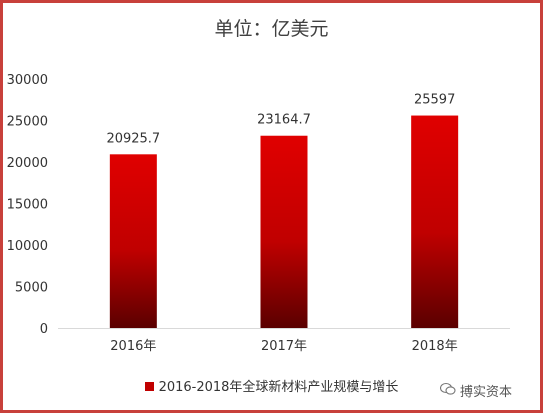 Image resolution: width=543 pixels, height=413 pixels. What do you see at coordinates (434, 100) in the screenshot?
I see `data-label: 25597` at bounding box center [434, 100].